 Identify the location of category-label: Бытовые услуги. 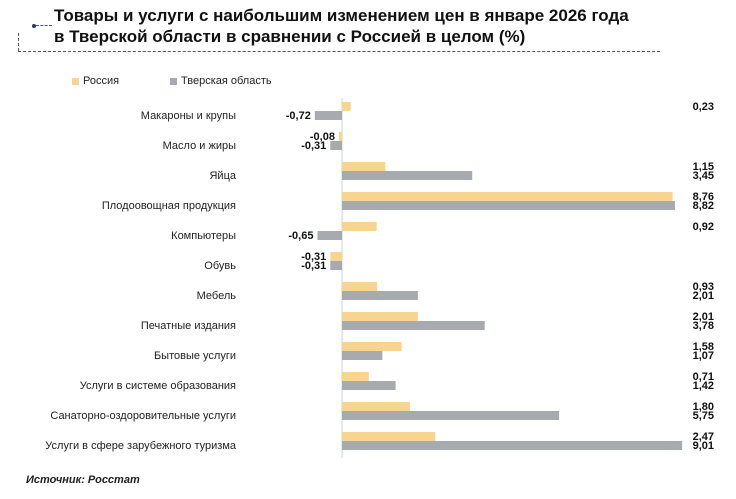
(195, 356).